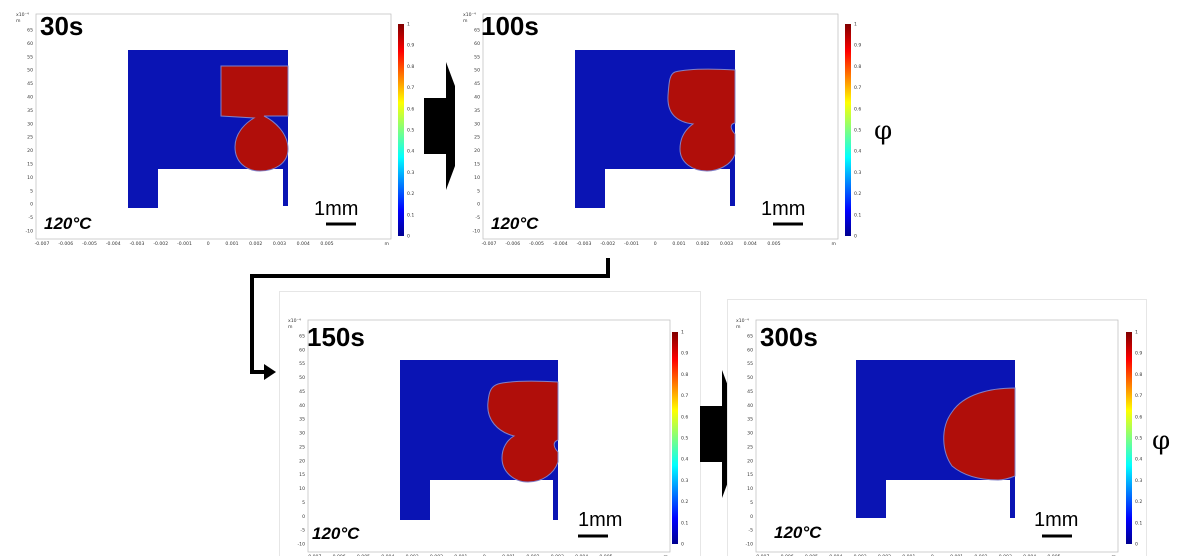 The image size is (1179, 556). What do you see at coordinates (883, 131) in the screenshot?
I see `phi-symbol-top: φ` at bounding box center [883, 131].